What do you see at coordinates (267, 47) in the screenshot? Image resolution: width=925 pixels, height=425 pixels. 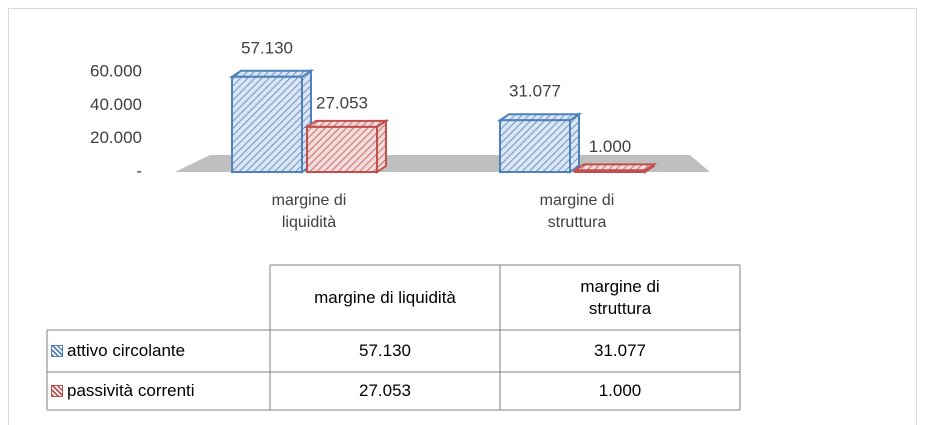 I see `data-label: 57.130` at bounding box center [267, 47].